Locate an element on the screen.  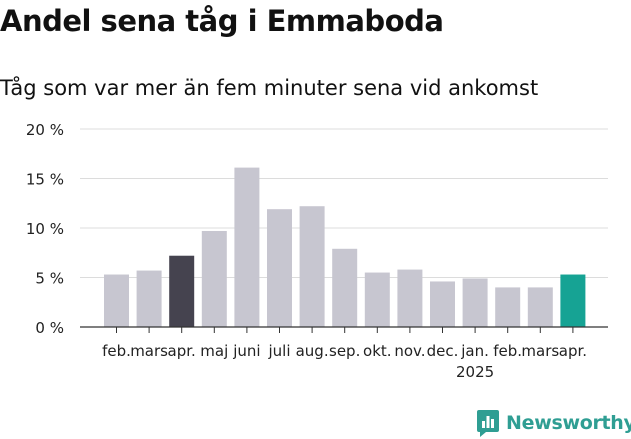
x-tick-label: juni is located at coordinates (246, 351).